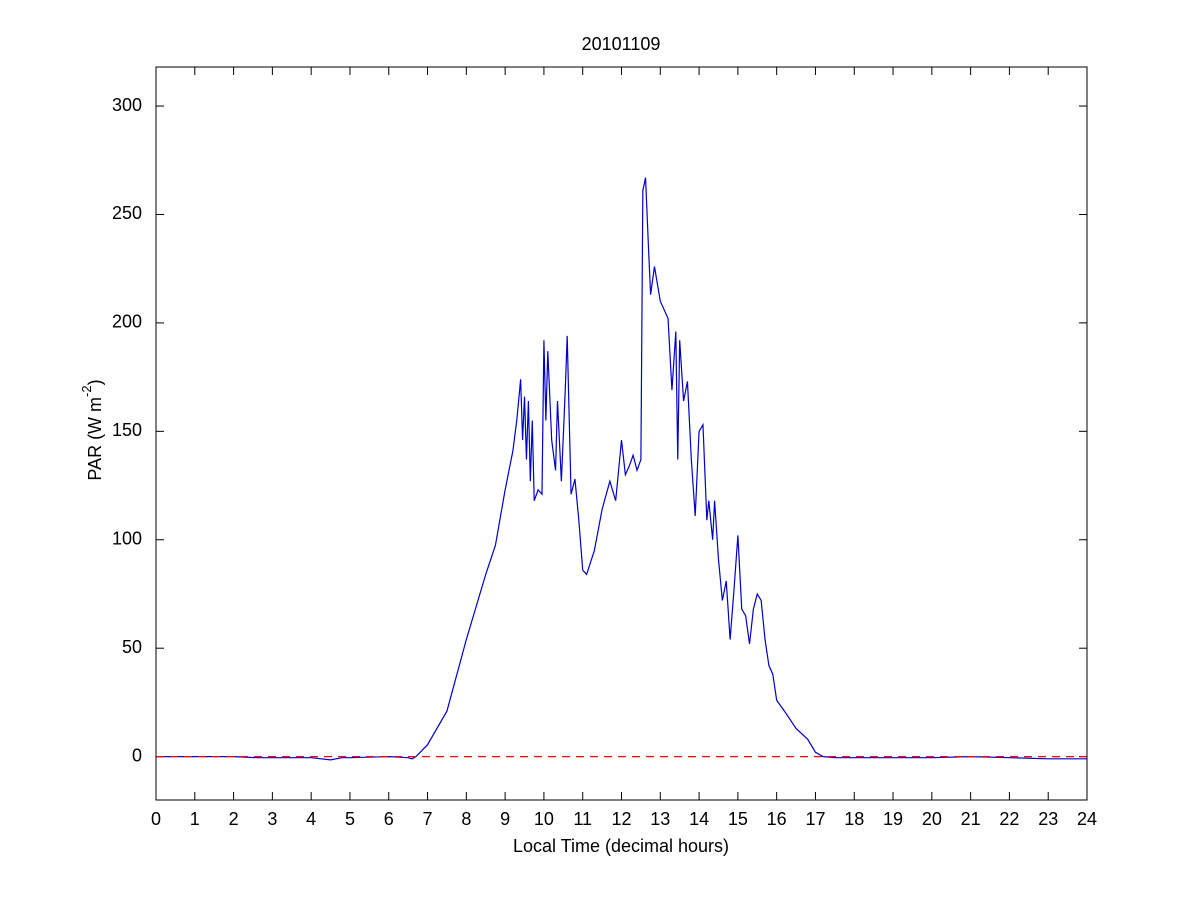  Describe the element at coordinates (621, 44) in the screenshot. I see `chart-title: 20101109` at that location.